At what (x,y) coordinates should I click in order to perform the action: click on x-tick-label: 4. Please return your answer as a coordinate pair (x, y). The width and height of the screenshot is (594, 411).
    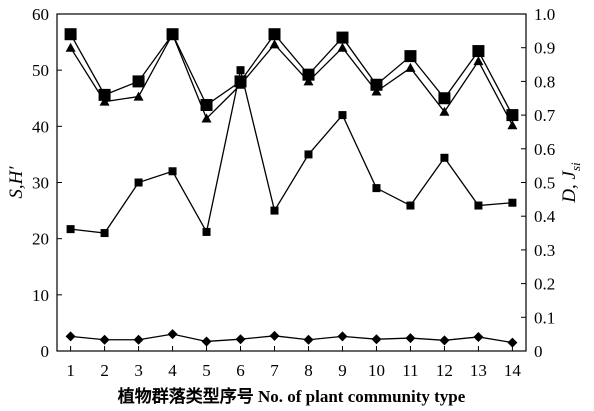
    Looking at the image, I should click on (172, 370).